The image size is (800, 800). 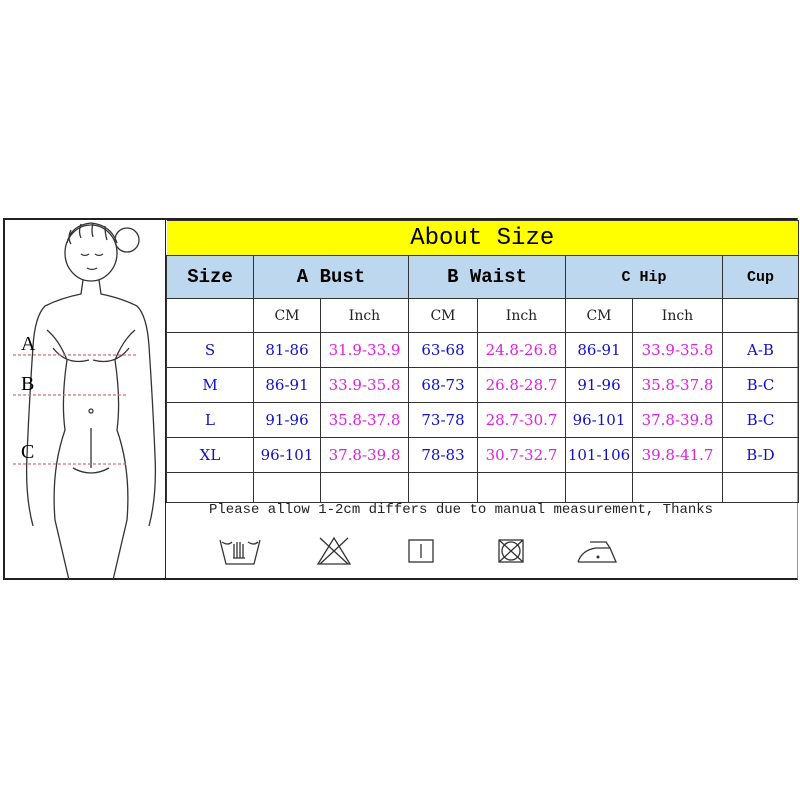 What do you see at coordinates (210, 385) in the screenshot?
I see `size-cell: M` at bounding box center [210, 385].